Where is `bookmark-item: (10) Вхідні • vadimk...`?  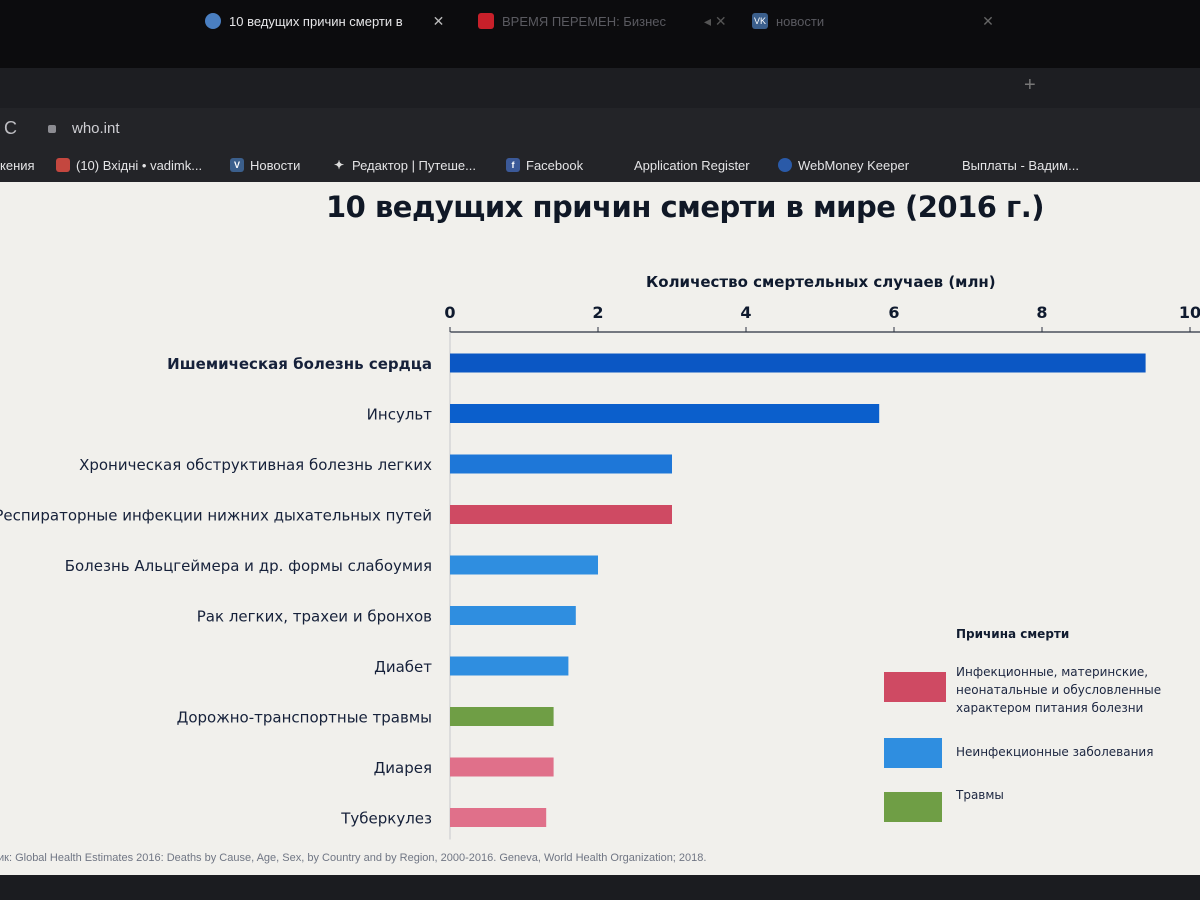
bookmark-item: (10) Вхідні • vadimk... is located at coordinates (129, 165).